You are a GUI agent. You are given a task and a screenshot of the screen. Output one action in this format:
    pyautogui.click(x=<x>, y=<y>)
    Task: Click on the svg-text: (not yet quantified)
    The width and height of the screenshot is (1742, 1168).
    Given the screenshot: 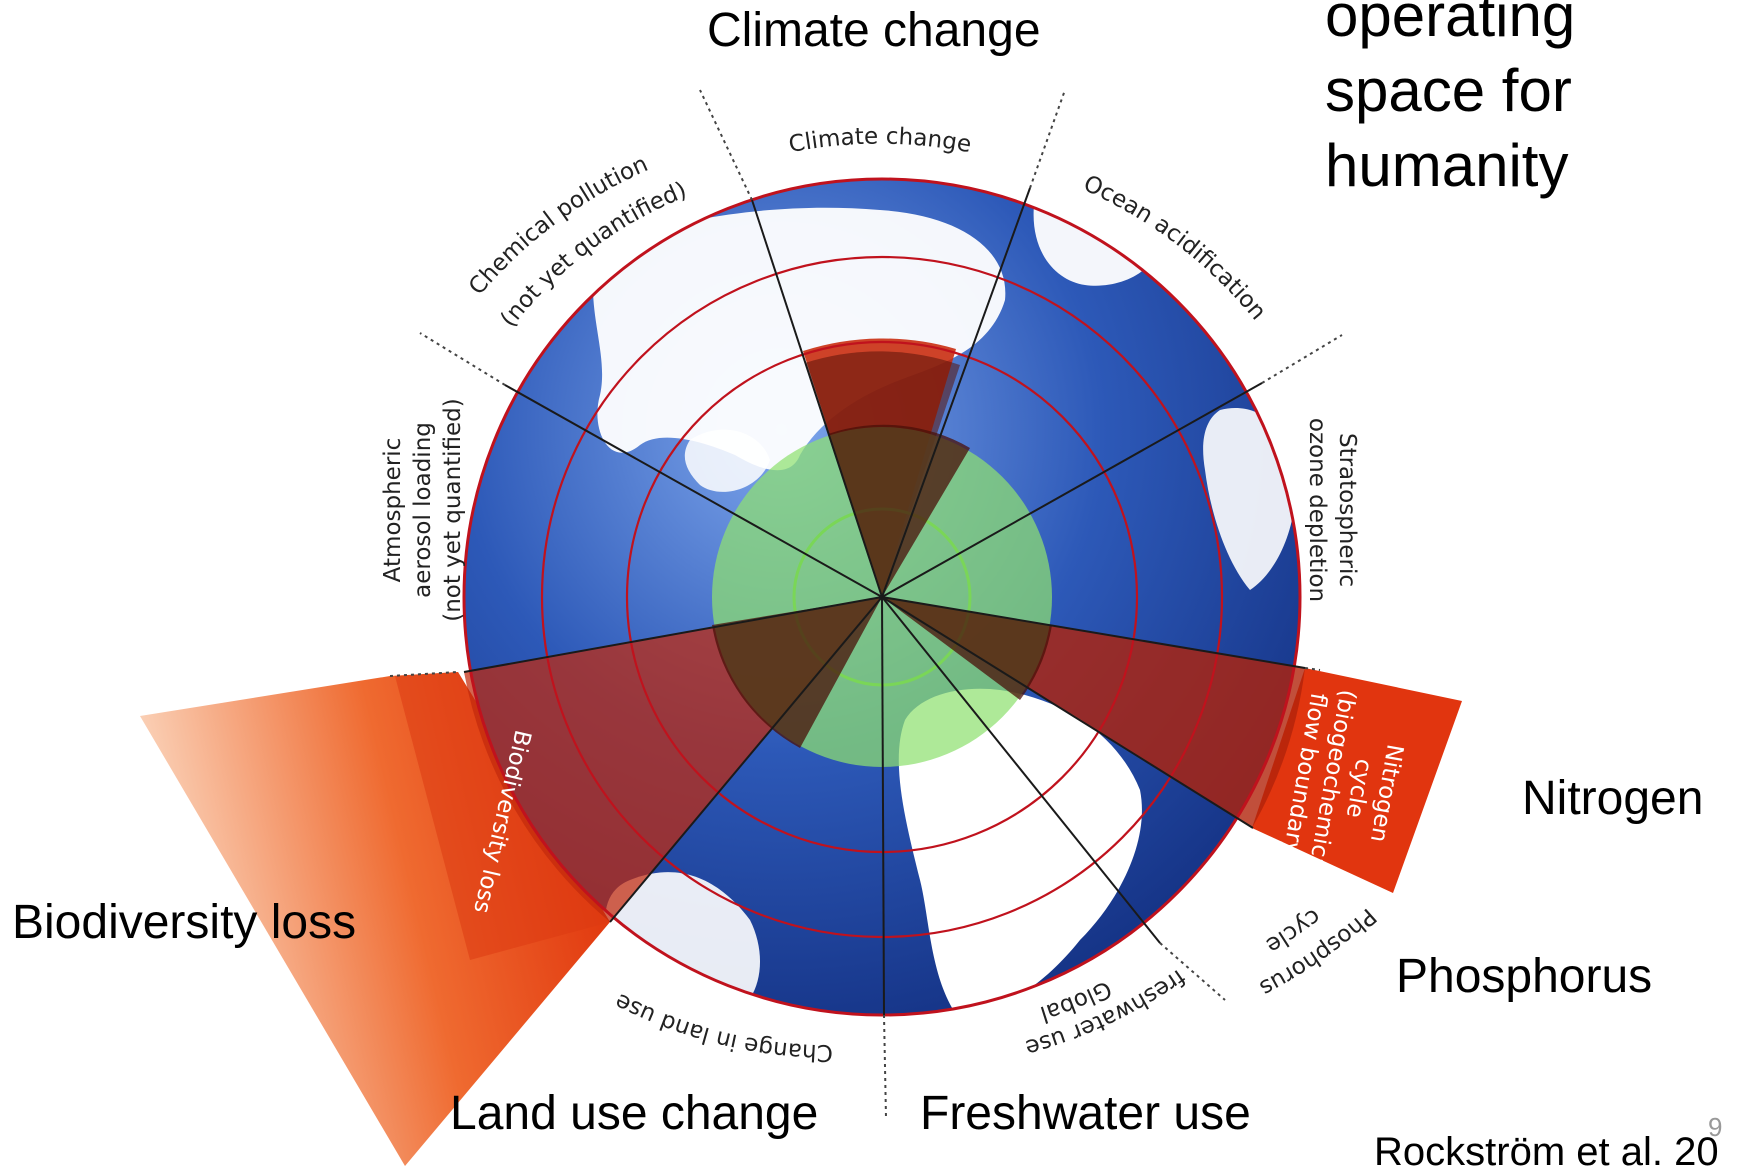 What is the action you would take?
    pyautogui.click(x=453, y=510)
    